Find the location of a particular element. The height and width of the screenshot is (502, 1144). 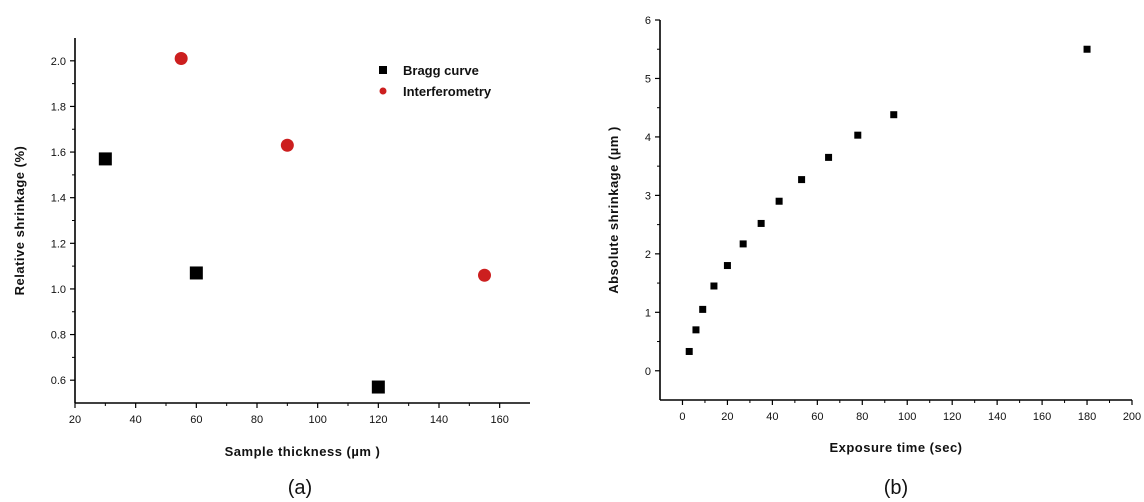

legend-marker-circle is located at coordinates (383, 91).